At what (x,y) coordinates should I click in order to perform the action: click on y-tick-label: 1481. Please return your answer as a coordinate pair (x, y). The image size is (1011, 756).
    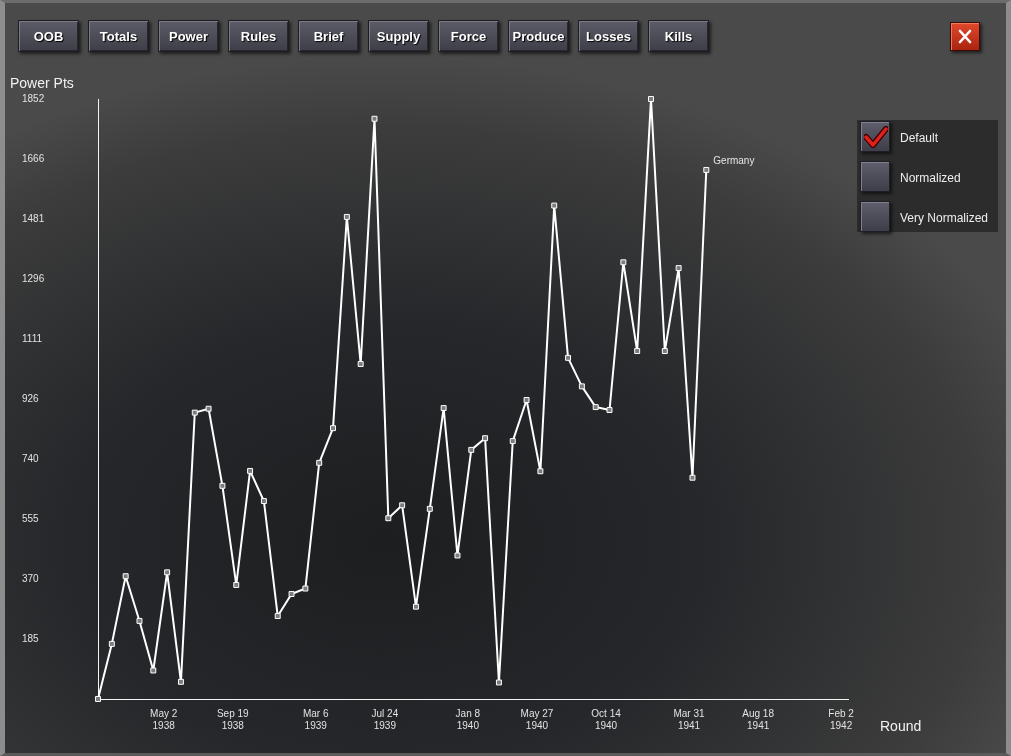
    Looking at the image, I should click on (33, 218).